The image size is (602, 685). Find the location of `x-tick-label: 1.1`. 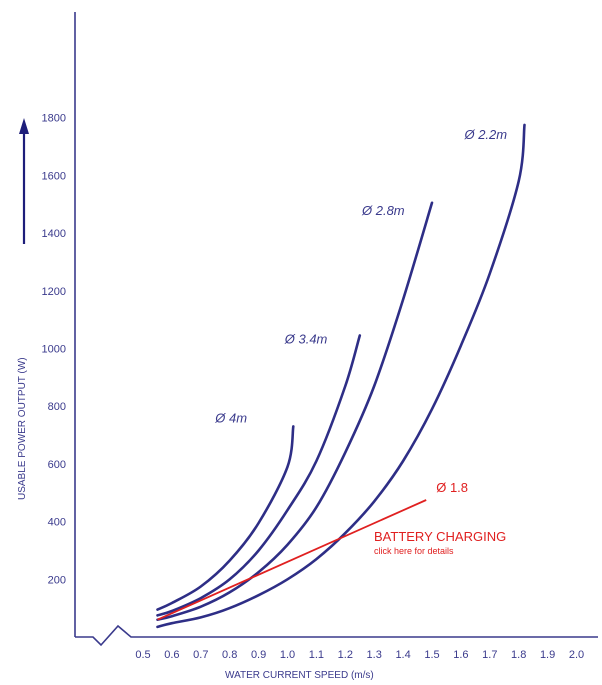

x-tick-label: 1.1 is located at coordinates (316, 655).